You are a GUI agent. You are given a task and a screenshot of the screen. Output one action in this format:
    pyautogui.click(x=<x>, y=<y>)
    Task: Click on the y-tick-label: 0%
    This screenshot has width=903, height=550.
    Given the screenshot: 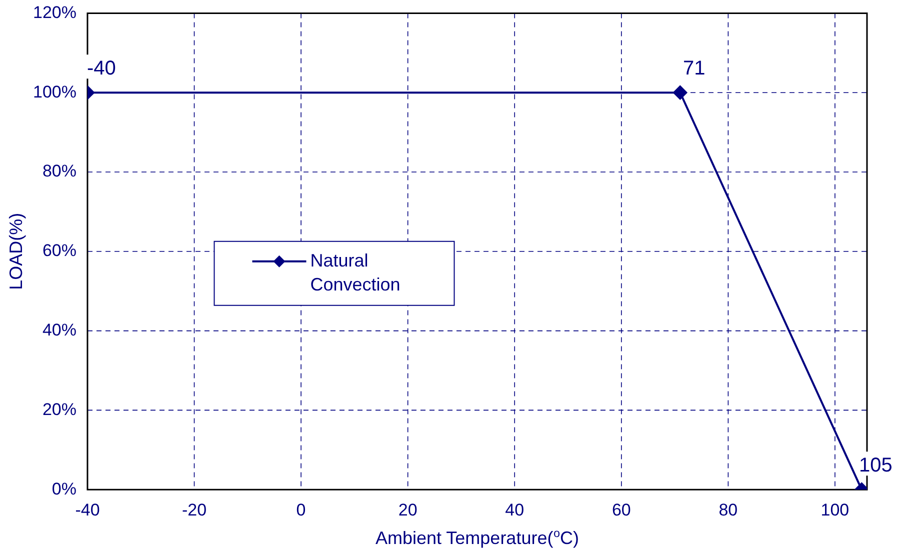 What is the action you would take?
    pyautogui.click(x=64, y=488)
    